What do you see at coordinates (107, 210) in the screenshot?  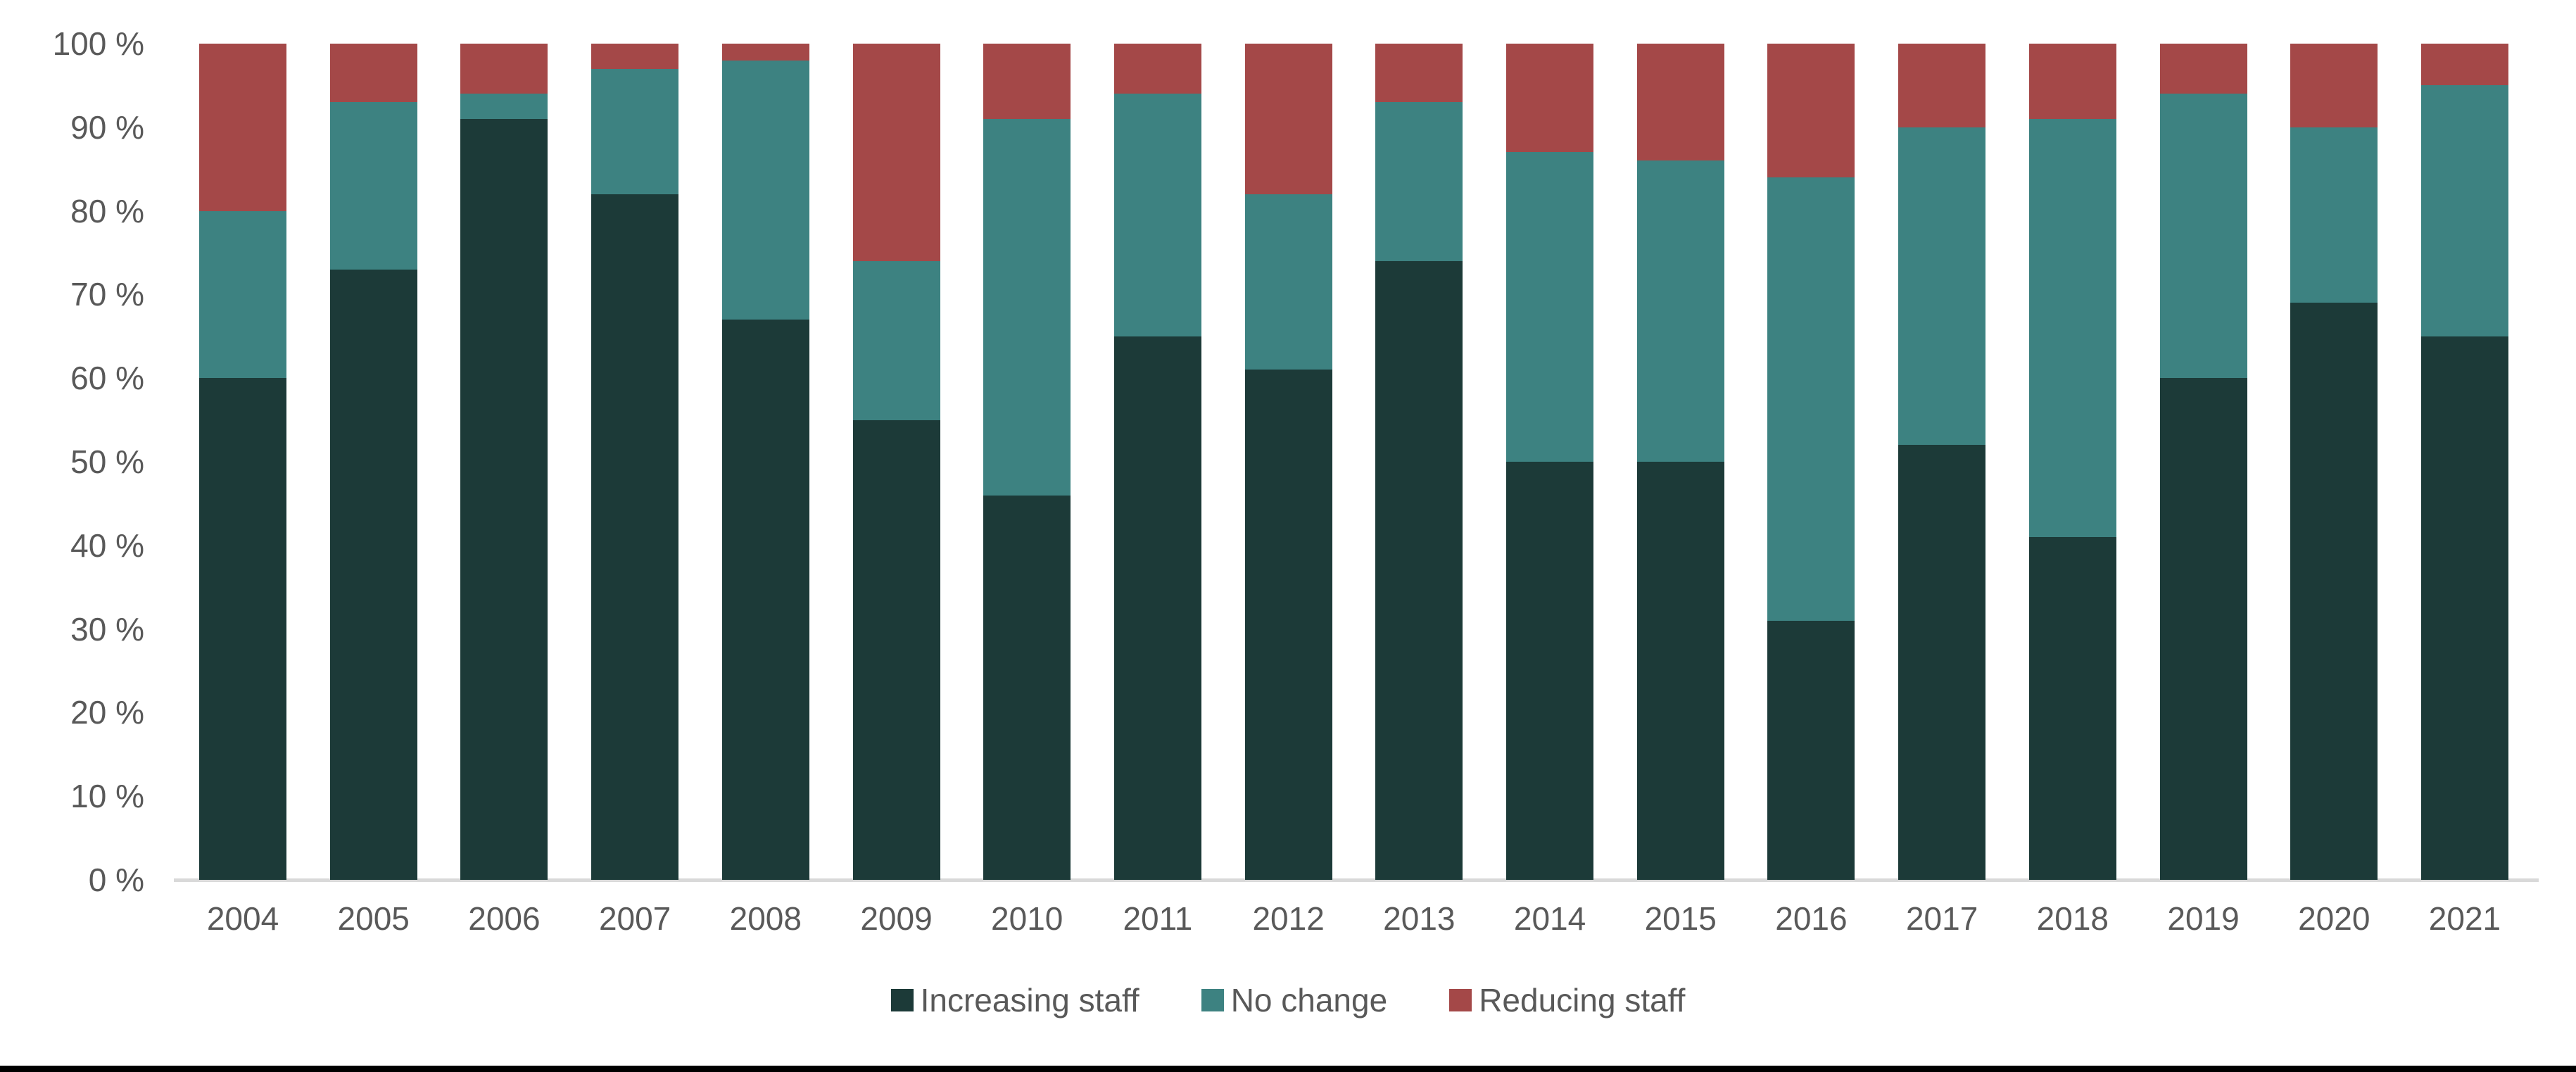 I see `y-tick-label: 80 %` at bounding box center [107, 210].